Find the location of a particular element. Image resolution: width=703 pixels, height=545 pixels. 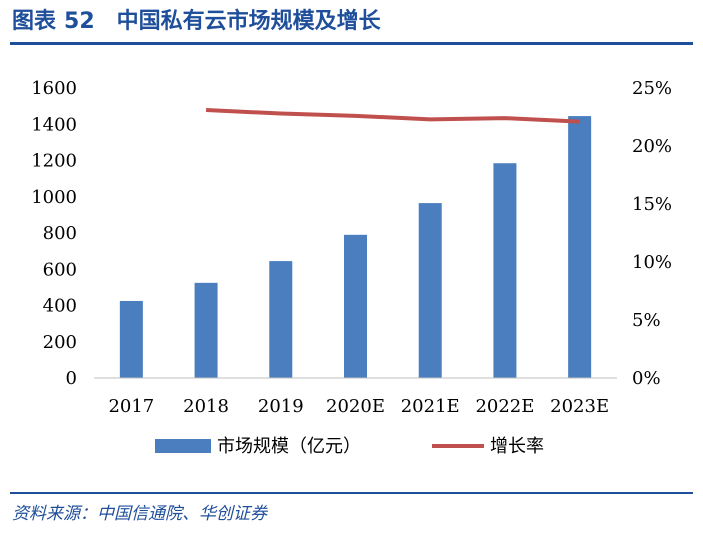

figure-label: 图表 is located at coordinates (34, 21).